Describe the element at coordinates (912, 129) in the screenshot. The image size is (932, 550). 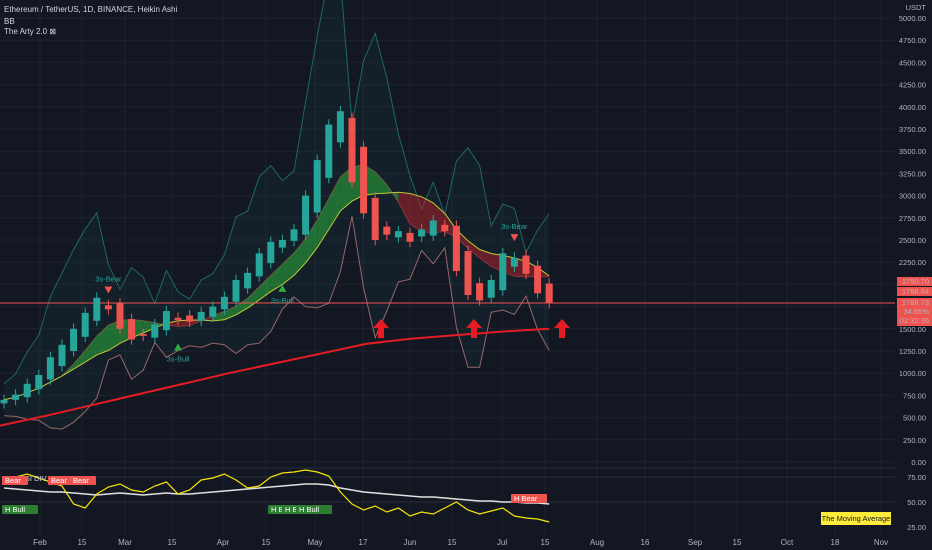
I see `price-tick: 3750.00` at that location.